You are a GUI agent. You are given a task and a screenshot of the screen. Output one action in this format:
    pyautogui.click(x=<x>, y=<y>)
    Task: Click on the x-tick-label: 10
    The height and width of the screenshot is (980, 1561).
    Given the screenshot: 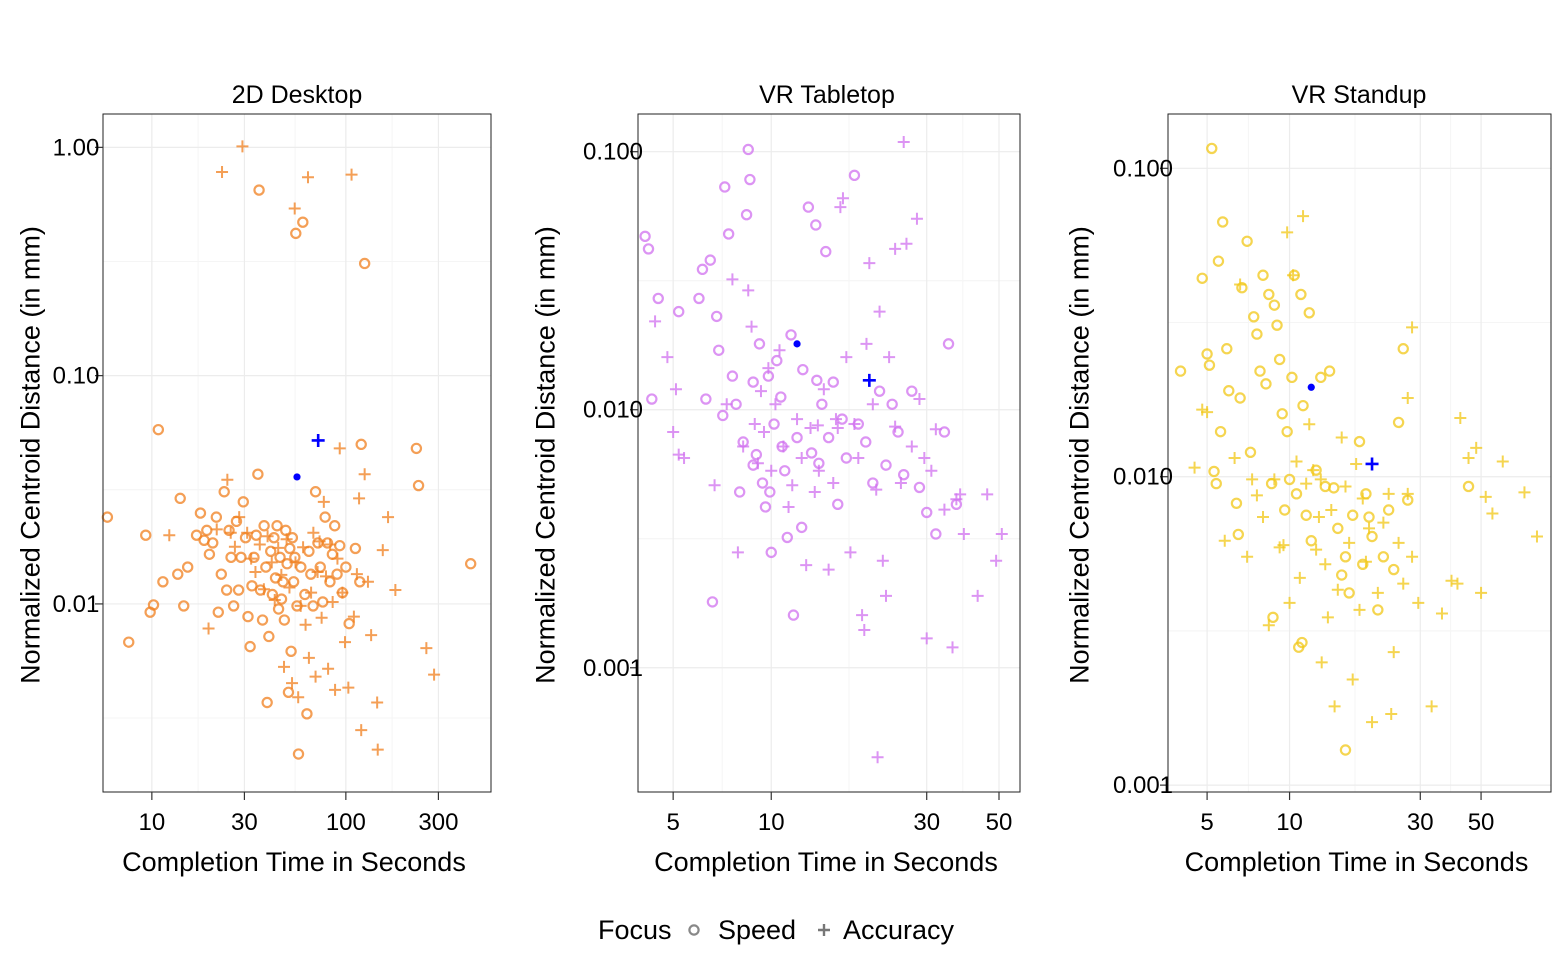 What is the action you would take?
    pyautogui.click(x=771, y=822)
    